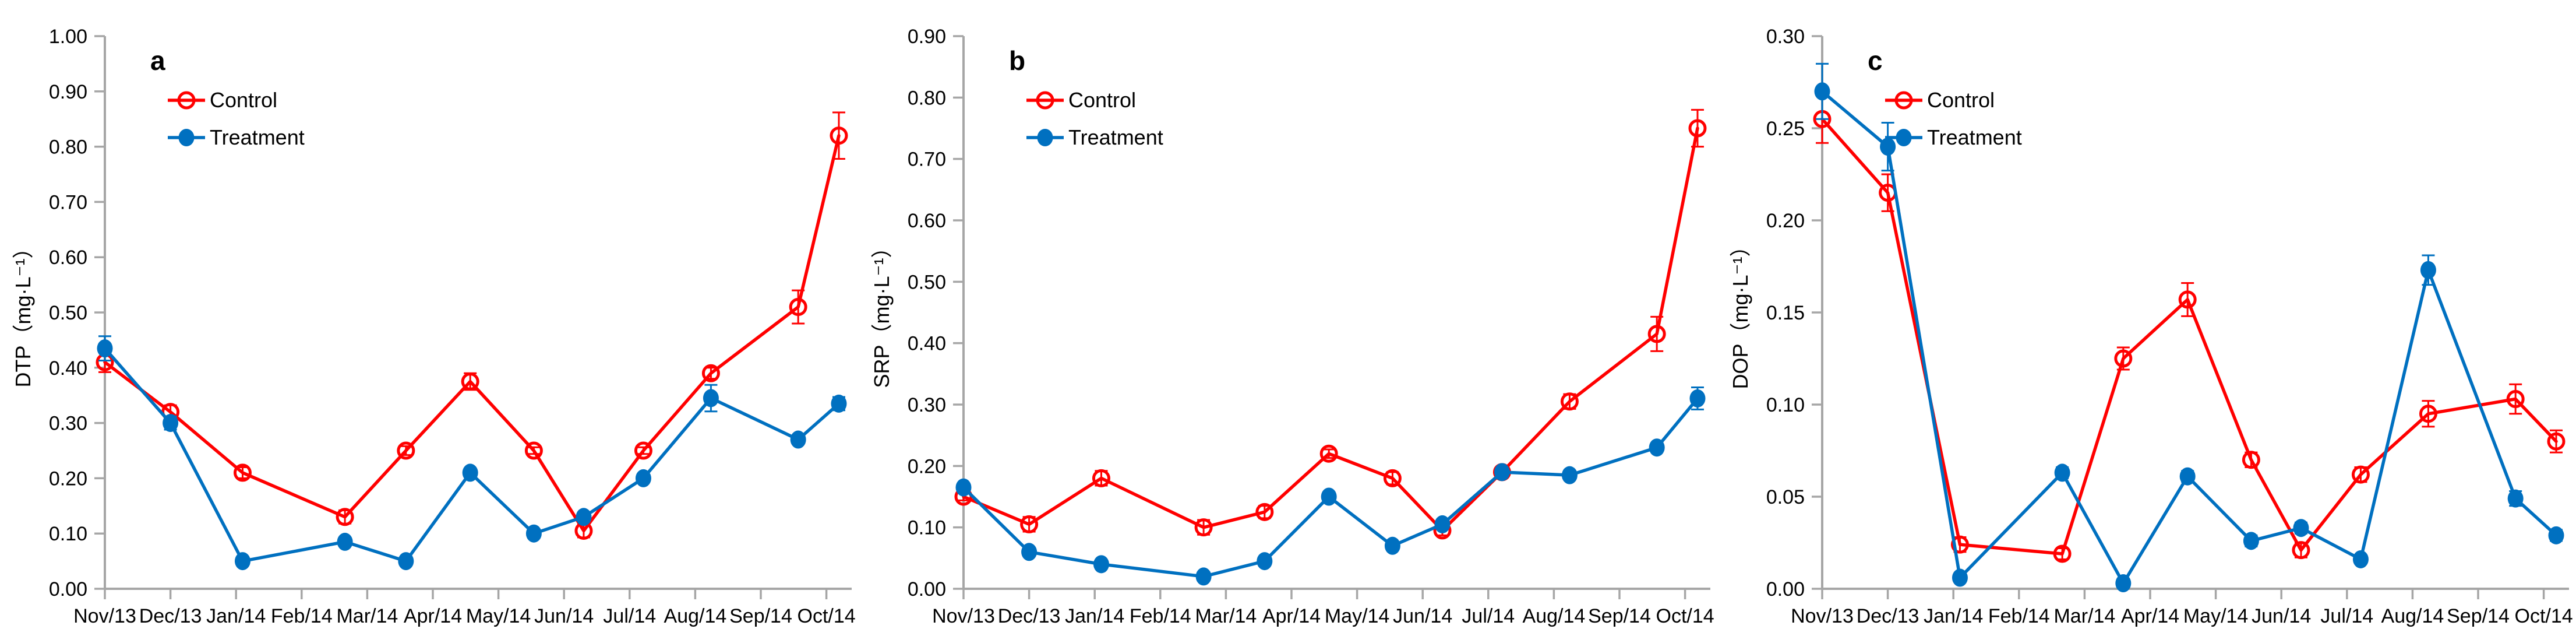 Image resolution: width=2576 pixels, height=636 pixels. I want to click on y-axis-title: SRP（mg·L⁻¹）, so click(882, 312).